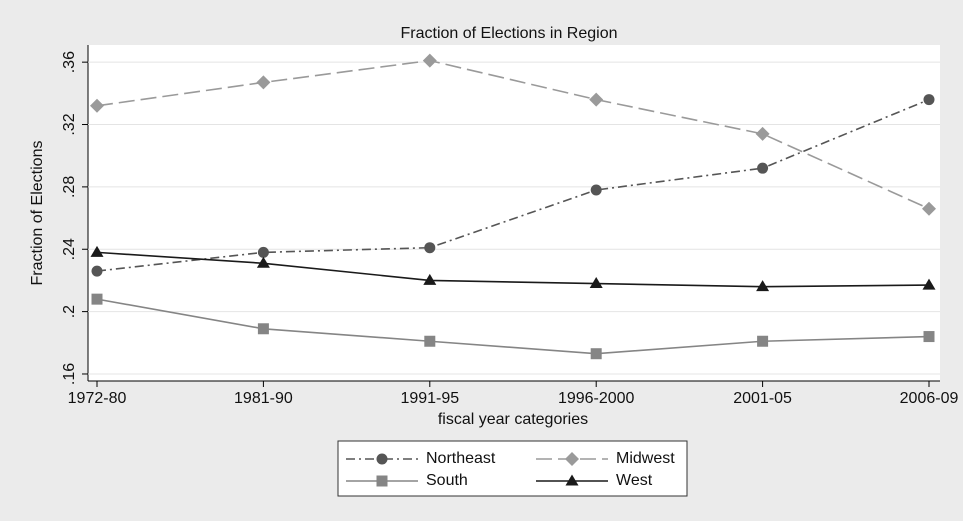 Image resolution: width=963 pixels, height=521 pixels. What do you see at coordinates (429, 398) in the screenshot?
I see `x-tick-label: 1991-95` at bounding box center [429, 398].